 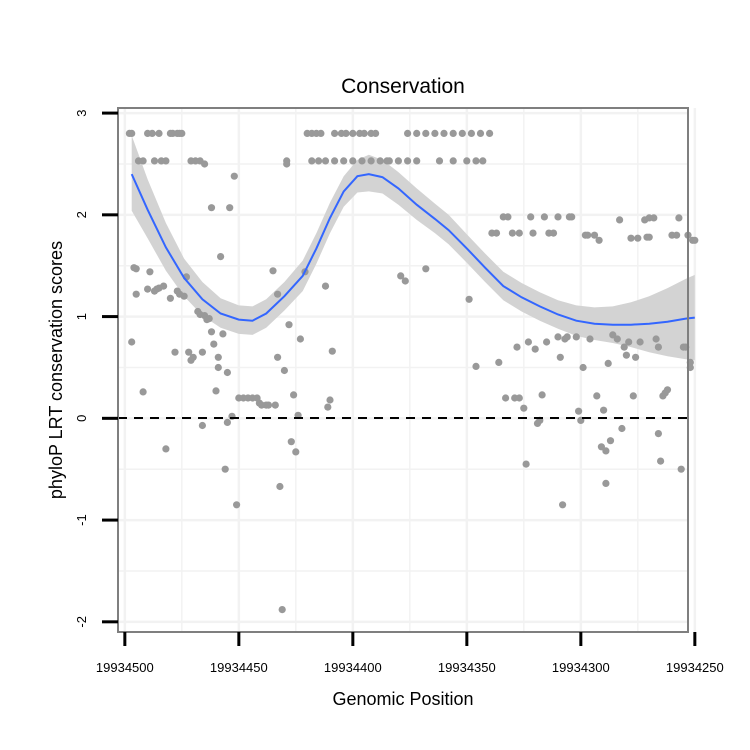 I want to click on x-tick-label: 19934300, so click(x=581, y=667).